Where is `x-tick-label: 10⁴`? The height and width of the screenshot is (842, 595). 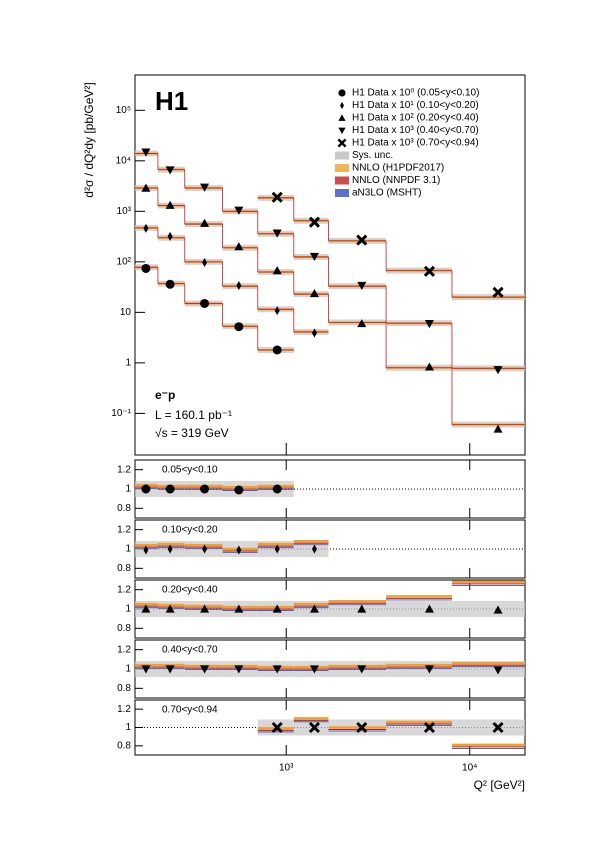
x-tick-label: 10⁴ is located at coordinates (469, 768).